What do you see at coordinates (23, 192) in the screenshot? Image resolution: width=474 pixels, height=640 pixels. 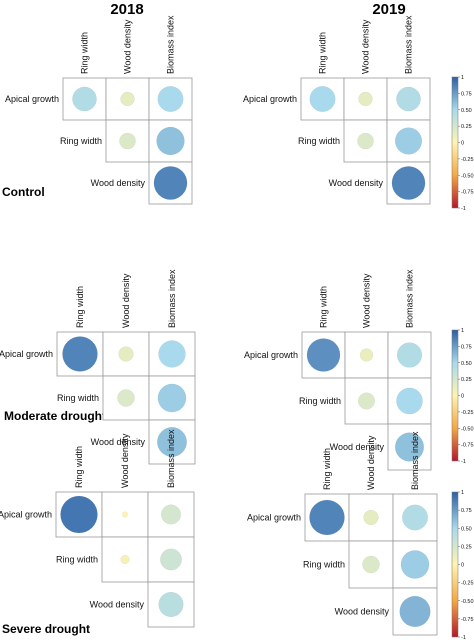 I see `condition-label-control: Control` at bounding box center [23, 192].